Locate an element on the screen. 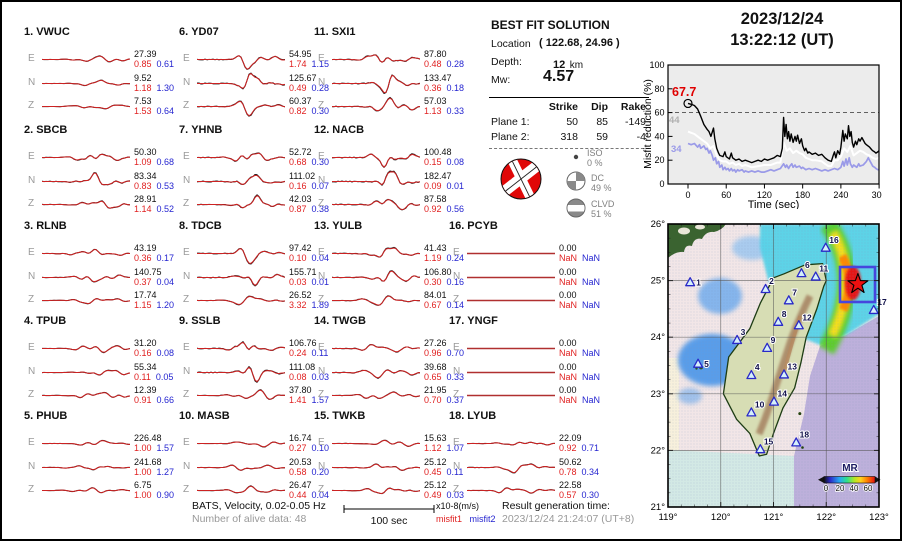 The width and height of the screenshot is (902, 541). trace-values: 97.42 0.10 0.04 is located at coordinates (312, 253).